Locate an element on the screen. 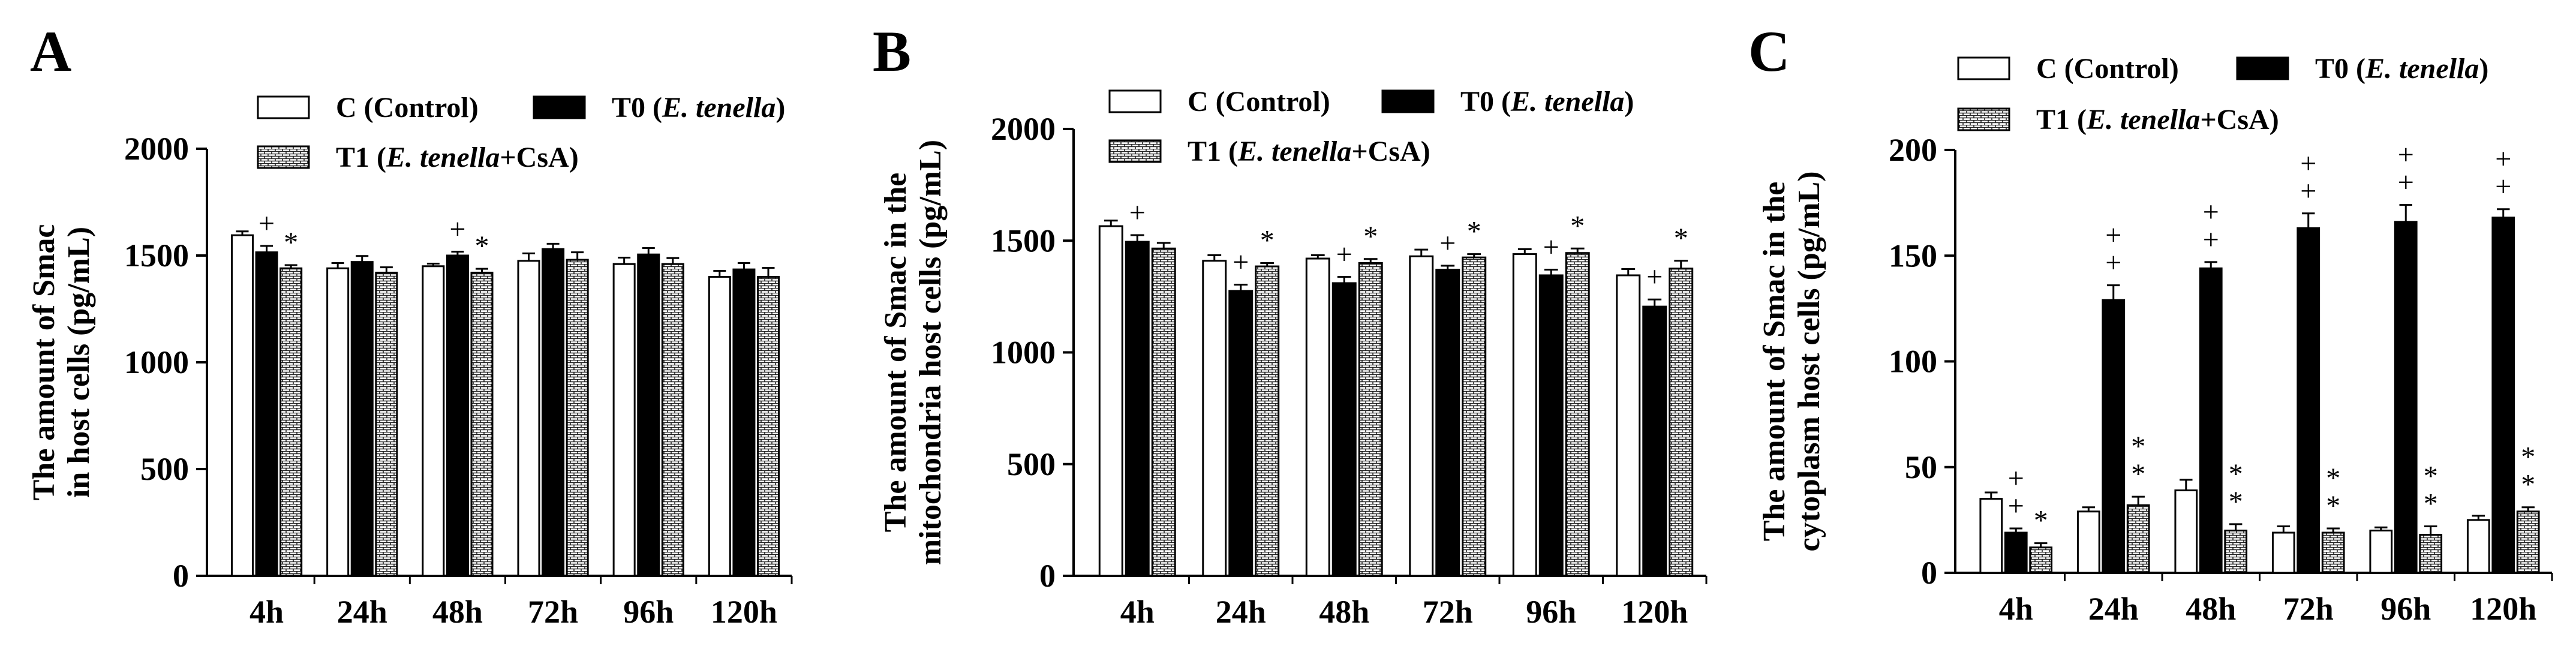 This screenshot has height=649, width=2576. legend-label-main: T1 ( is located at coordinates (361, 157).